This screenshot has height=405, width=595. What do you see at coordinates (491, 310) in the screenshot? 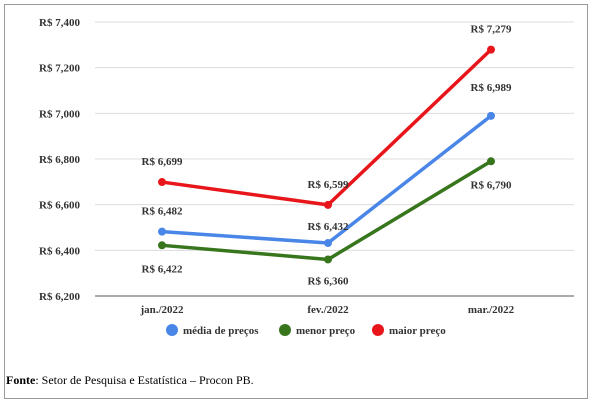
I see `x-tick-label: mar./2022` at bounding box center [491, 310].